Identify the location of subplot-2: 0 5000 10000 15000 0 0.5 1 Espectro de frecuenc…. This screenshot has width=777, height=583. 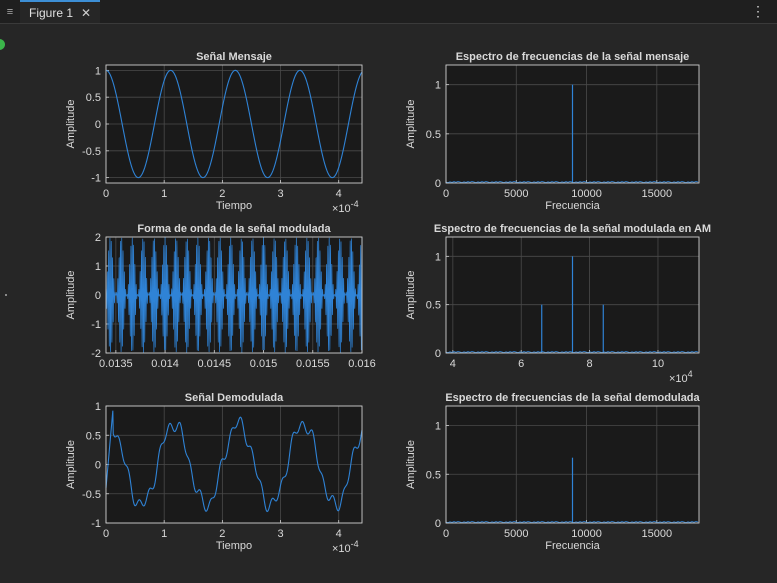
(552, 131).